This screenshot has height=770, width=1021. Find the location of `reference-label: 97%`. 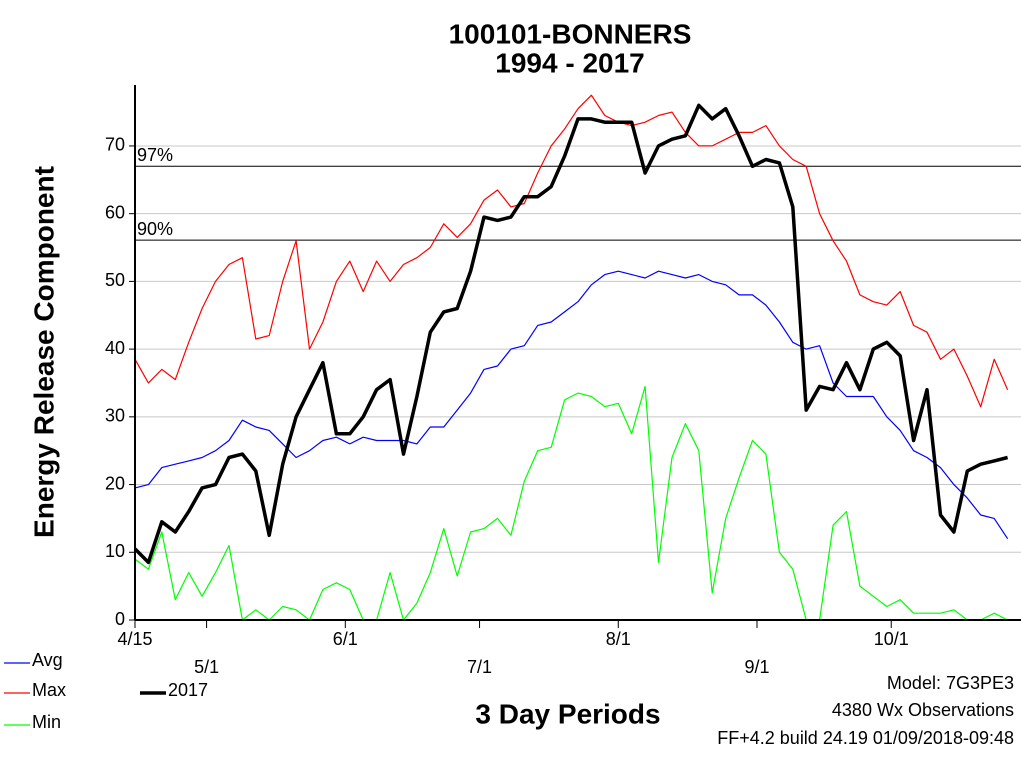

reference-label: 97% is located at coordinates (155, 155).